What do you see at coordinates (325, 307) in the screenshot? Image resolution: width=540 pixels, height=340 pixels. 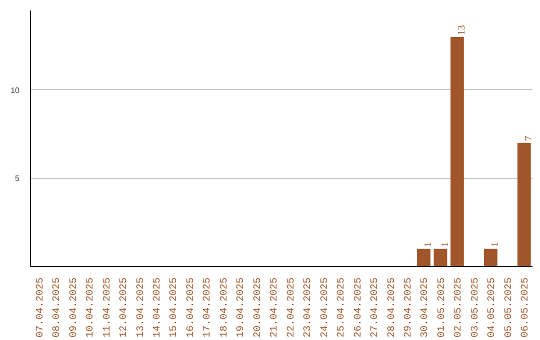 I see `x-tick-label: 24.04.2025` at bounding box center [325, 307].